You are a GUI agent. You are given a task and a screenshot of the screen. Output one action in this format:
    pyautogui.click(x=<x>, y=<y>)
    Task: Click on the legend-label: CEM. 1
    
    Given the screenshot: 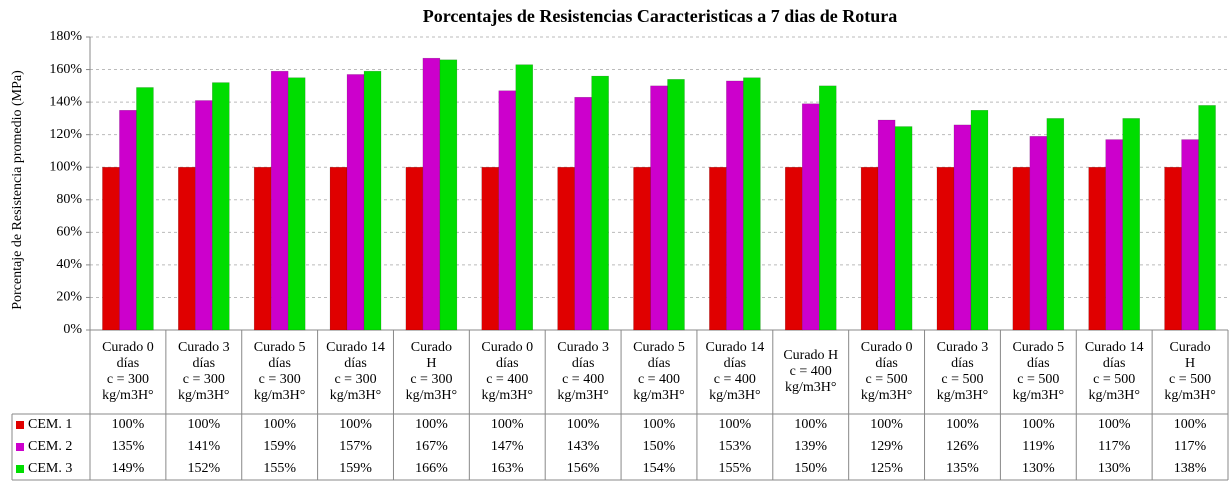 What is the action you would take?
    pyautogui.click(x=50, y=424)
    